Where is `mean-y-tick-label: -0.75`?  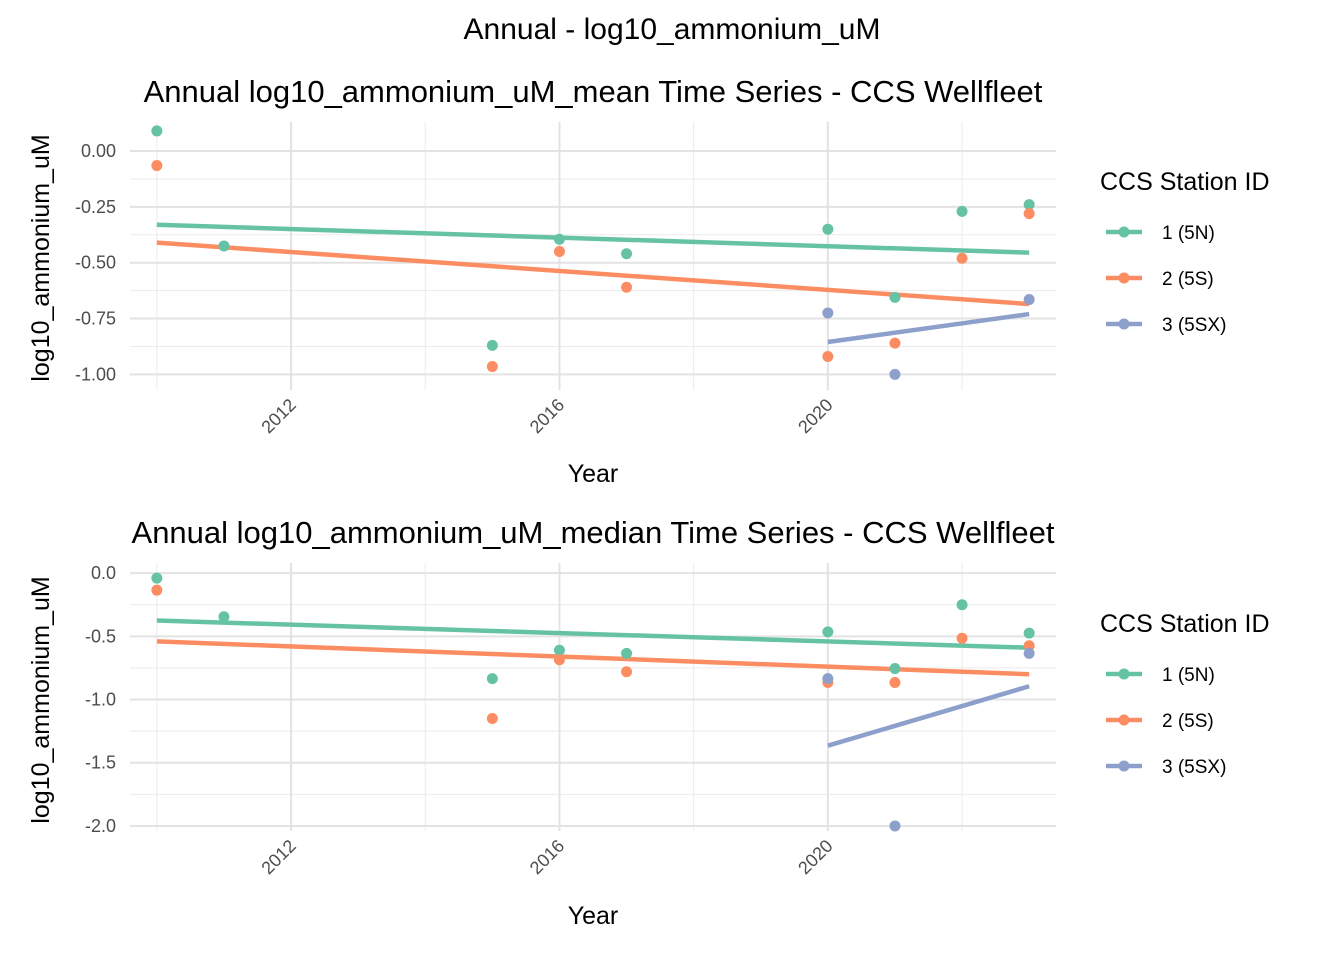 mean-y-tick-label: -0.75 is located at coordinates (95, 319).